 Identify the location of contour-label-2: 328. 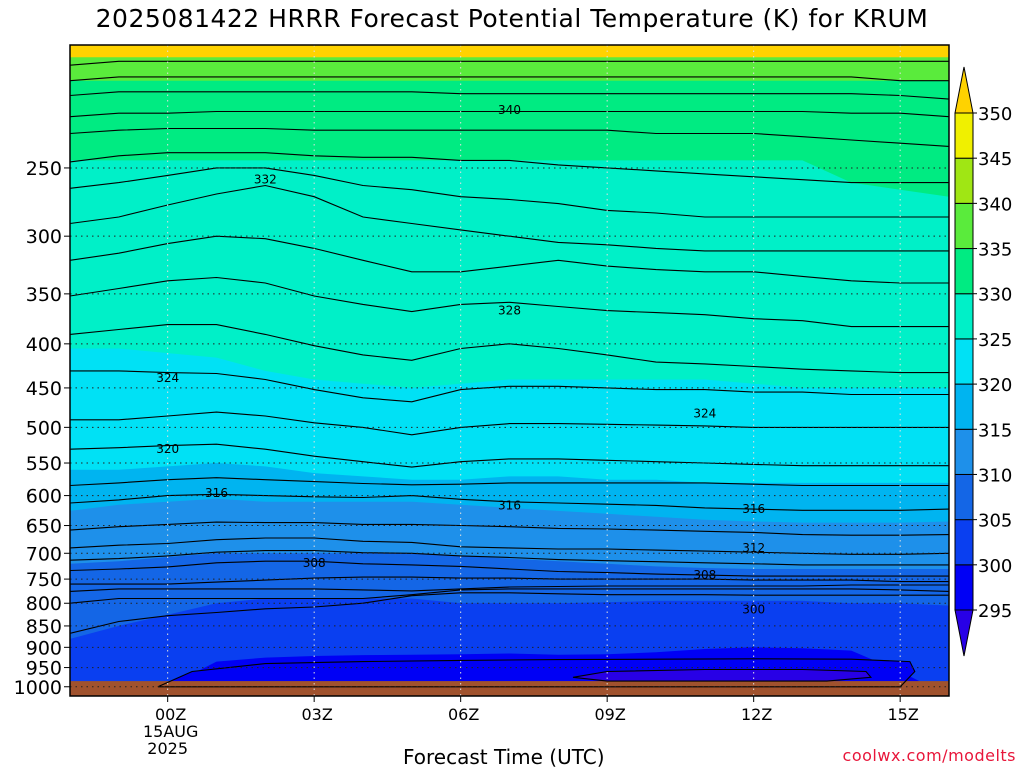
(509, 311).